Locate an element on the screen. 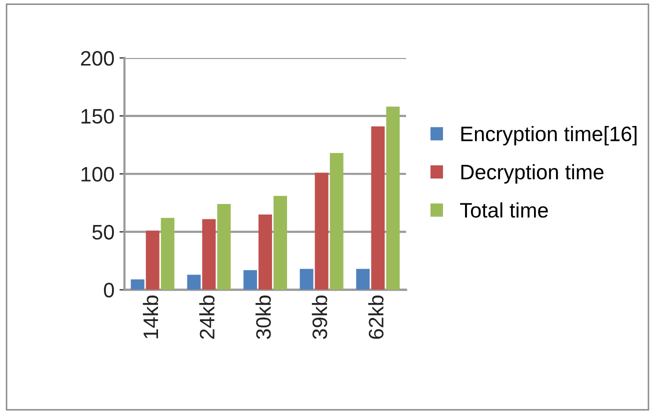 Image resolution: width=655 pixels, height=414 pixels. x-tick-label: 30kb is located at coordinates (263, 318).